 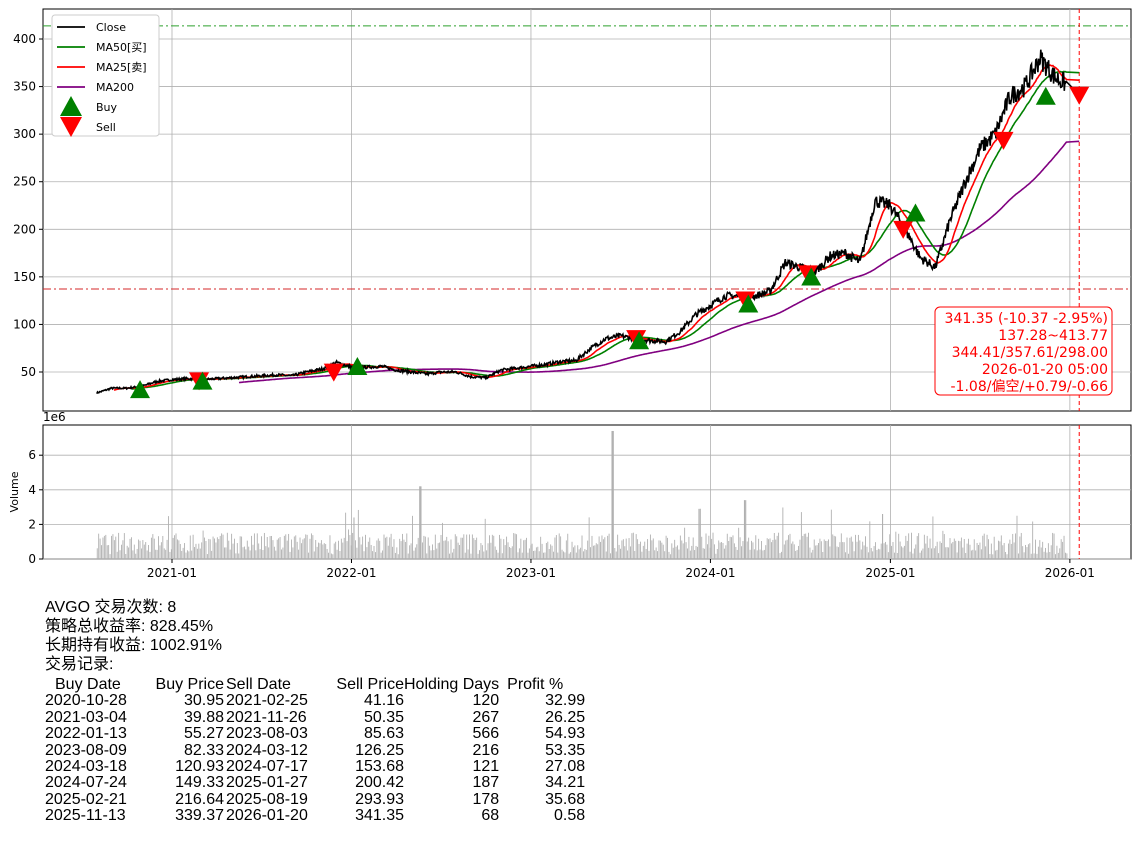 I want to click on x-tick-label: 2023-01, so click(x=531, y=573).